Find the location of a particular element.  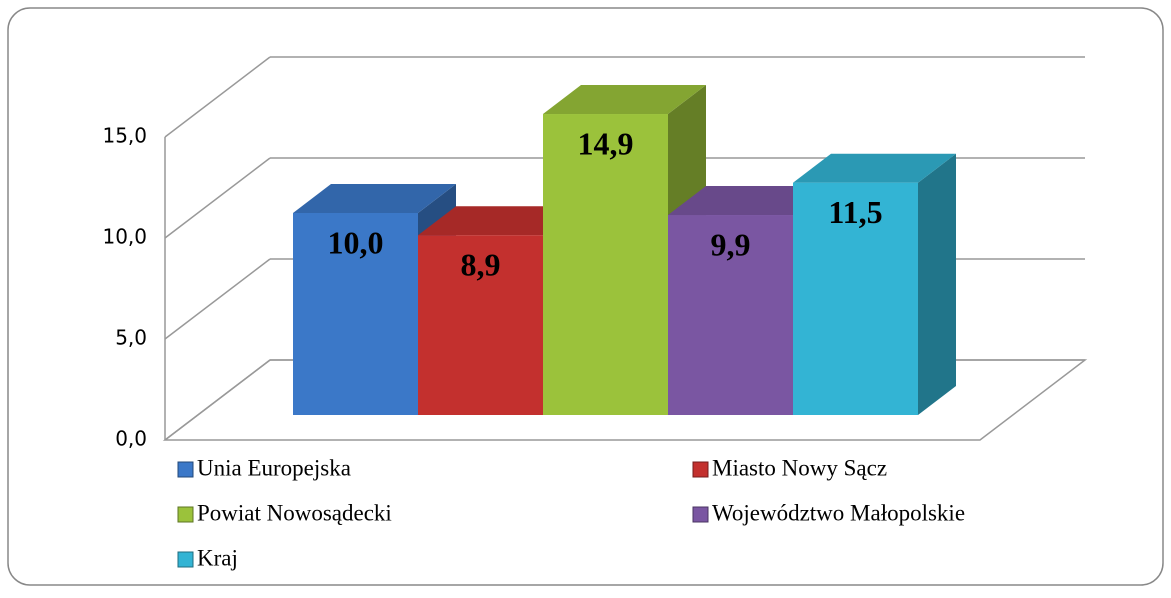

value-label: 14,9 is located at coordinates (606, 143).